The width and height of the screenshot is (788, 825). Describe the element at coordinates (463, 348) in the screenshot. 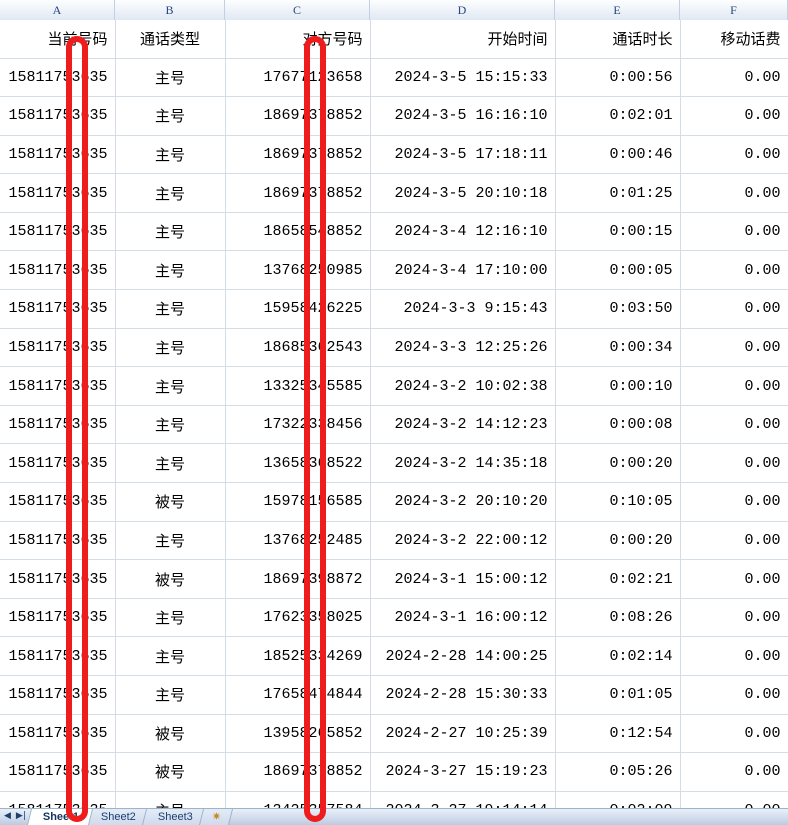

I see `cell-start-time: 2024-3-3 12:25:26` at that location.